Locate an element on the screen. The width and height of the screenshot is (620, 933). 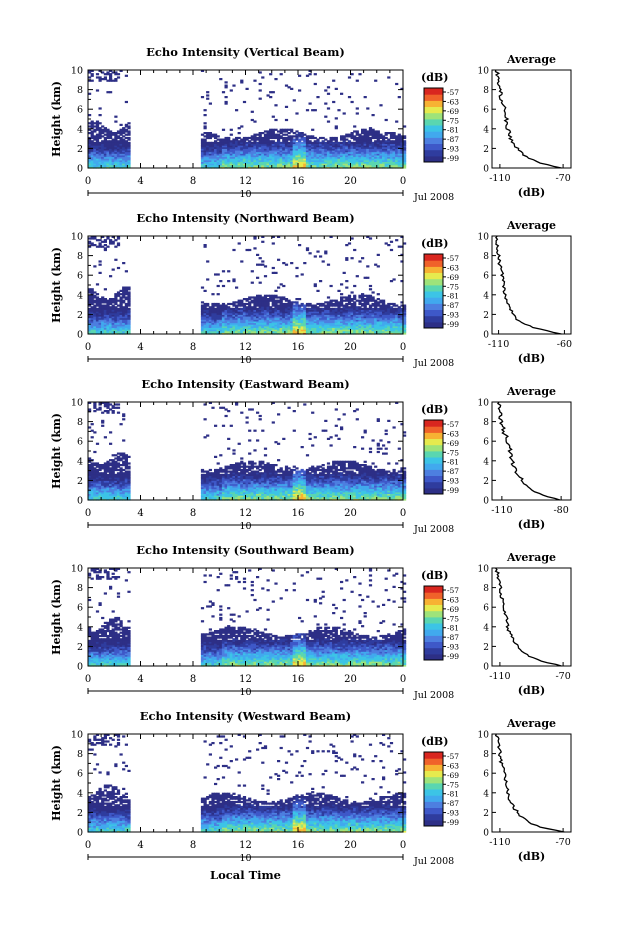
average-x-tick-label: -60 is located at coordinates (564, 344).